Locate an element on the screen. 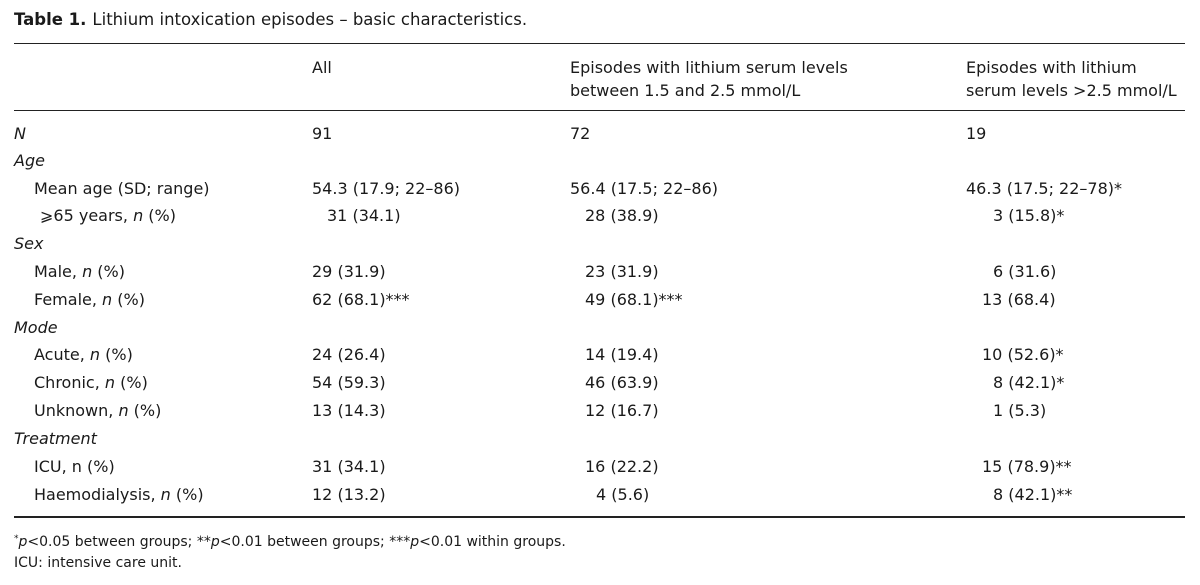  category-age: Age is located at coordinates (29, 160).